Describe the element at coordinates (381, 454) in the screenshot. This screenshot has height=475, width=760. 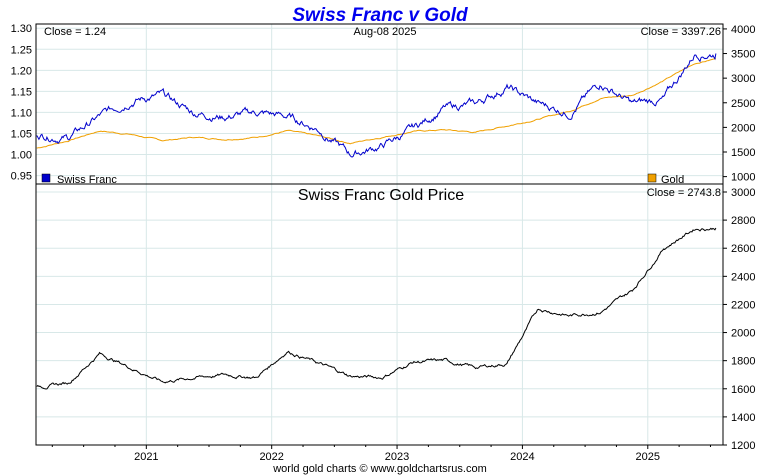
I see `x-axis-ticks: 2021 2022 2023 2024 2025` at that location.